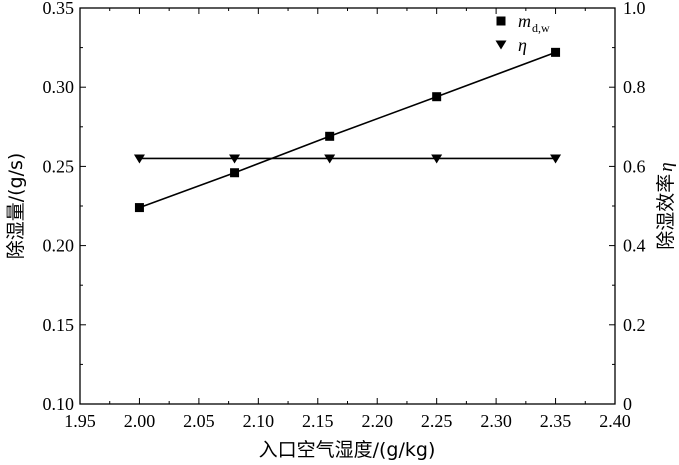 The height and width of the screenshot is (465, 679). Describe the element at coordinates (634, 246) in the screenshot. I see `y-right-tick-label: 0.4` at that location.